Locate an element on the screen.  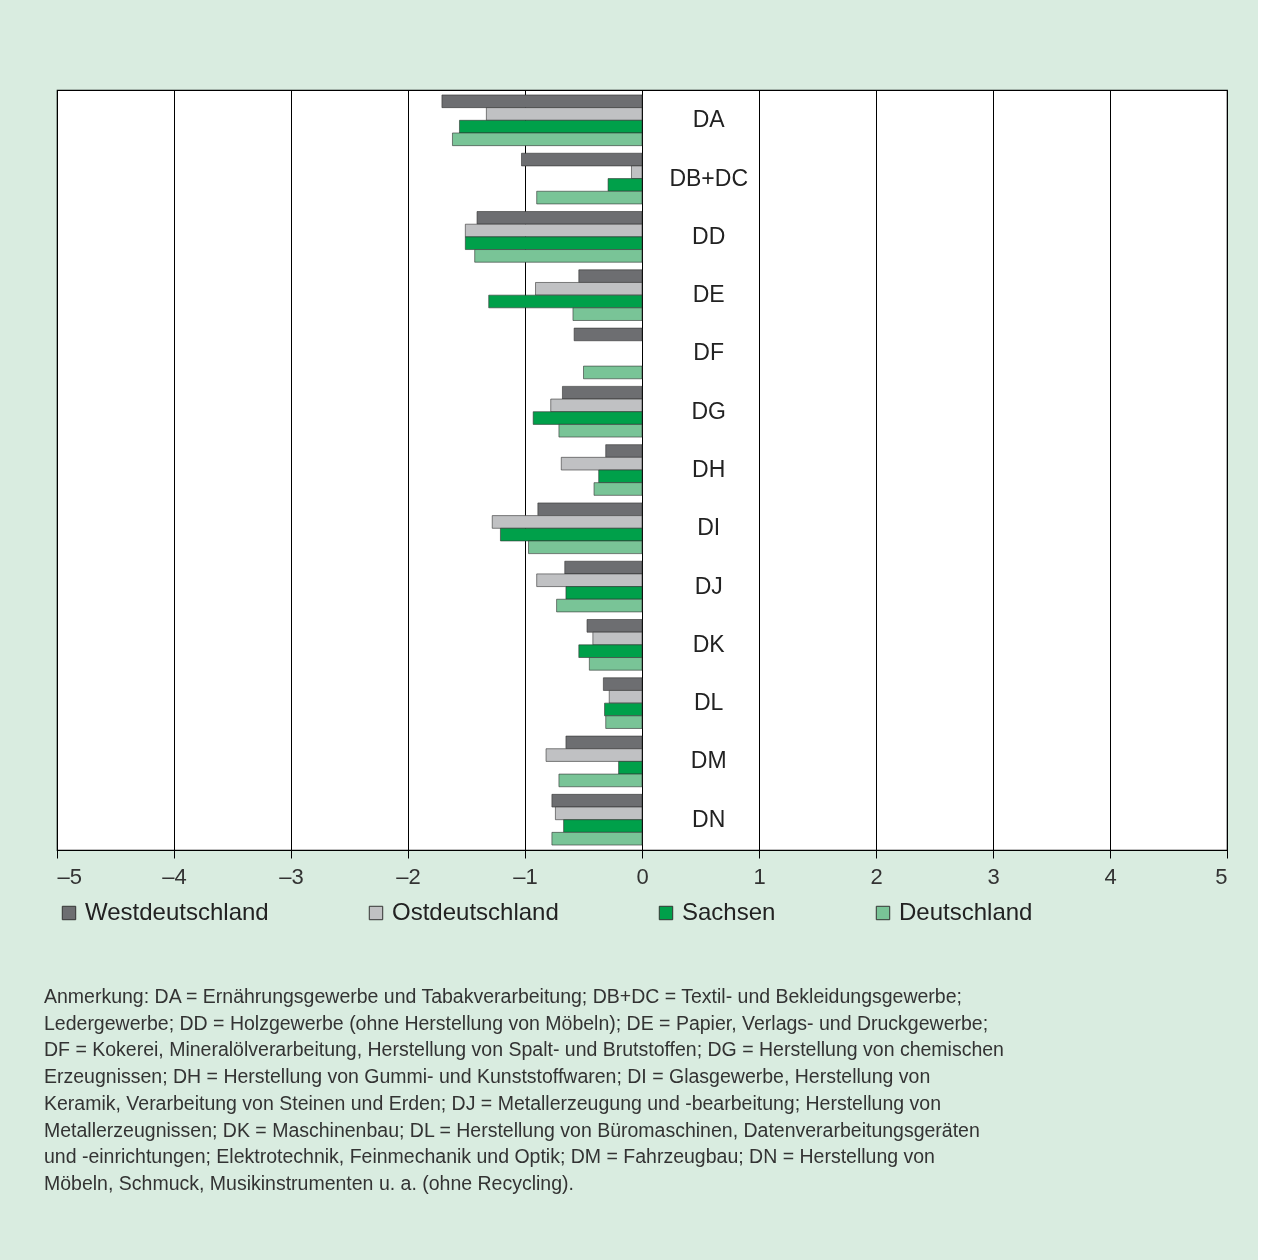
y-tick-label: DK is located at coordinates (709, 643).